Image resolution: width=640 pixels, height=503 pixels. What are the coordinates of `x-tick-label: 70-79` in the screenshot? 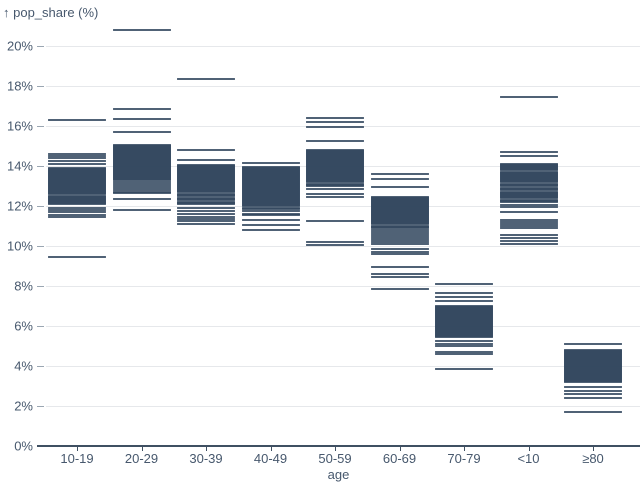 It's located at (464, 458).